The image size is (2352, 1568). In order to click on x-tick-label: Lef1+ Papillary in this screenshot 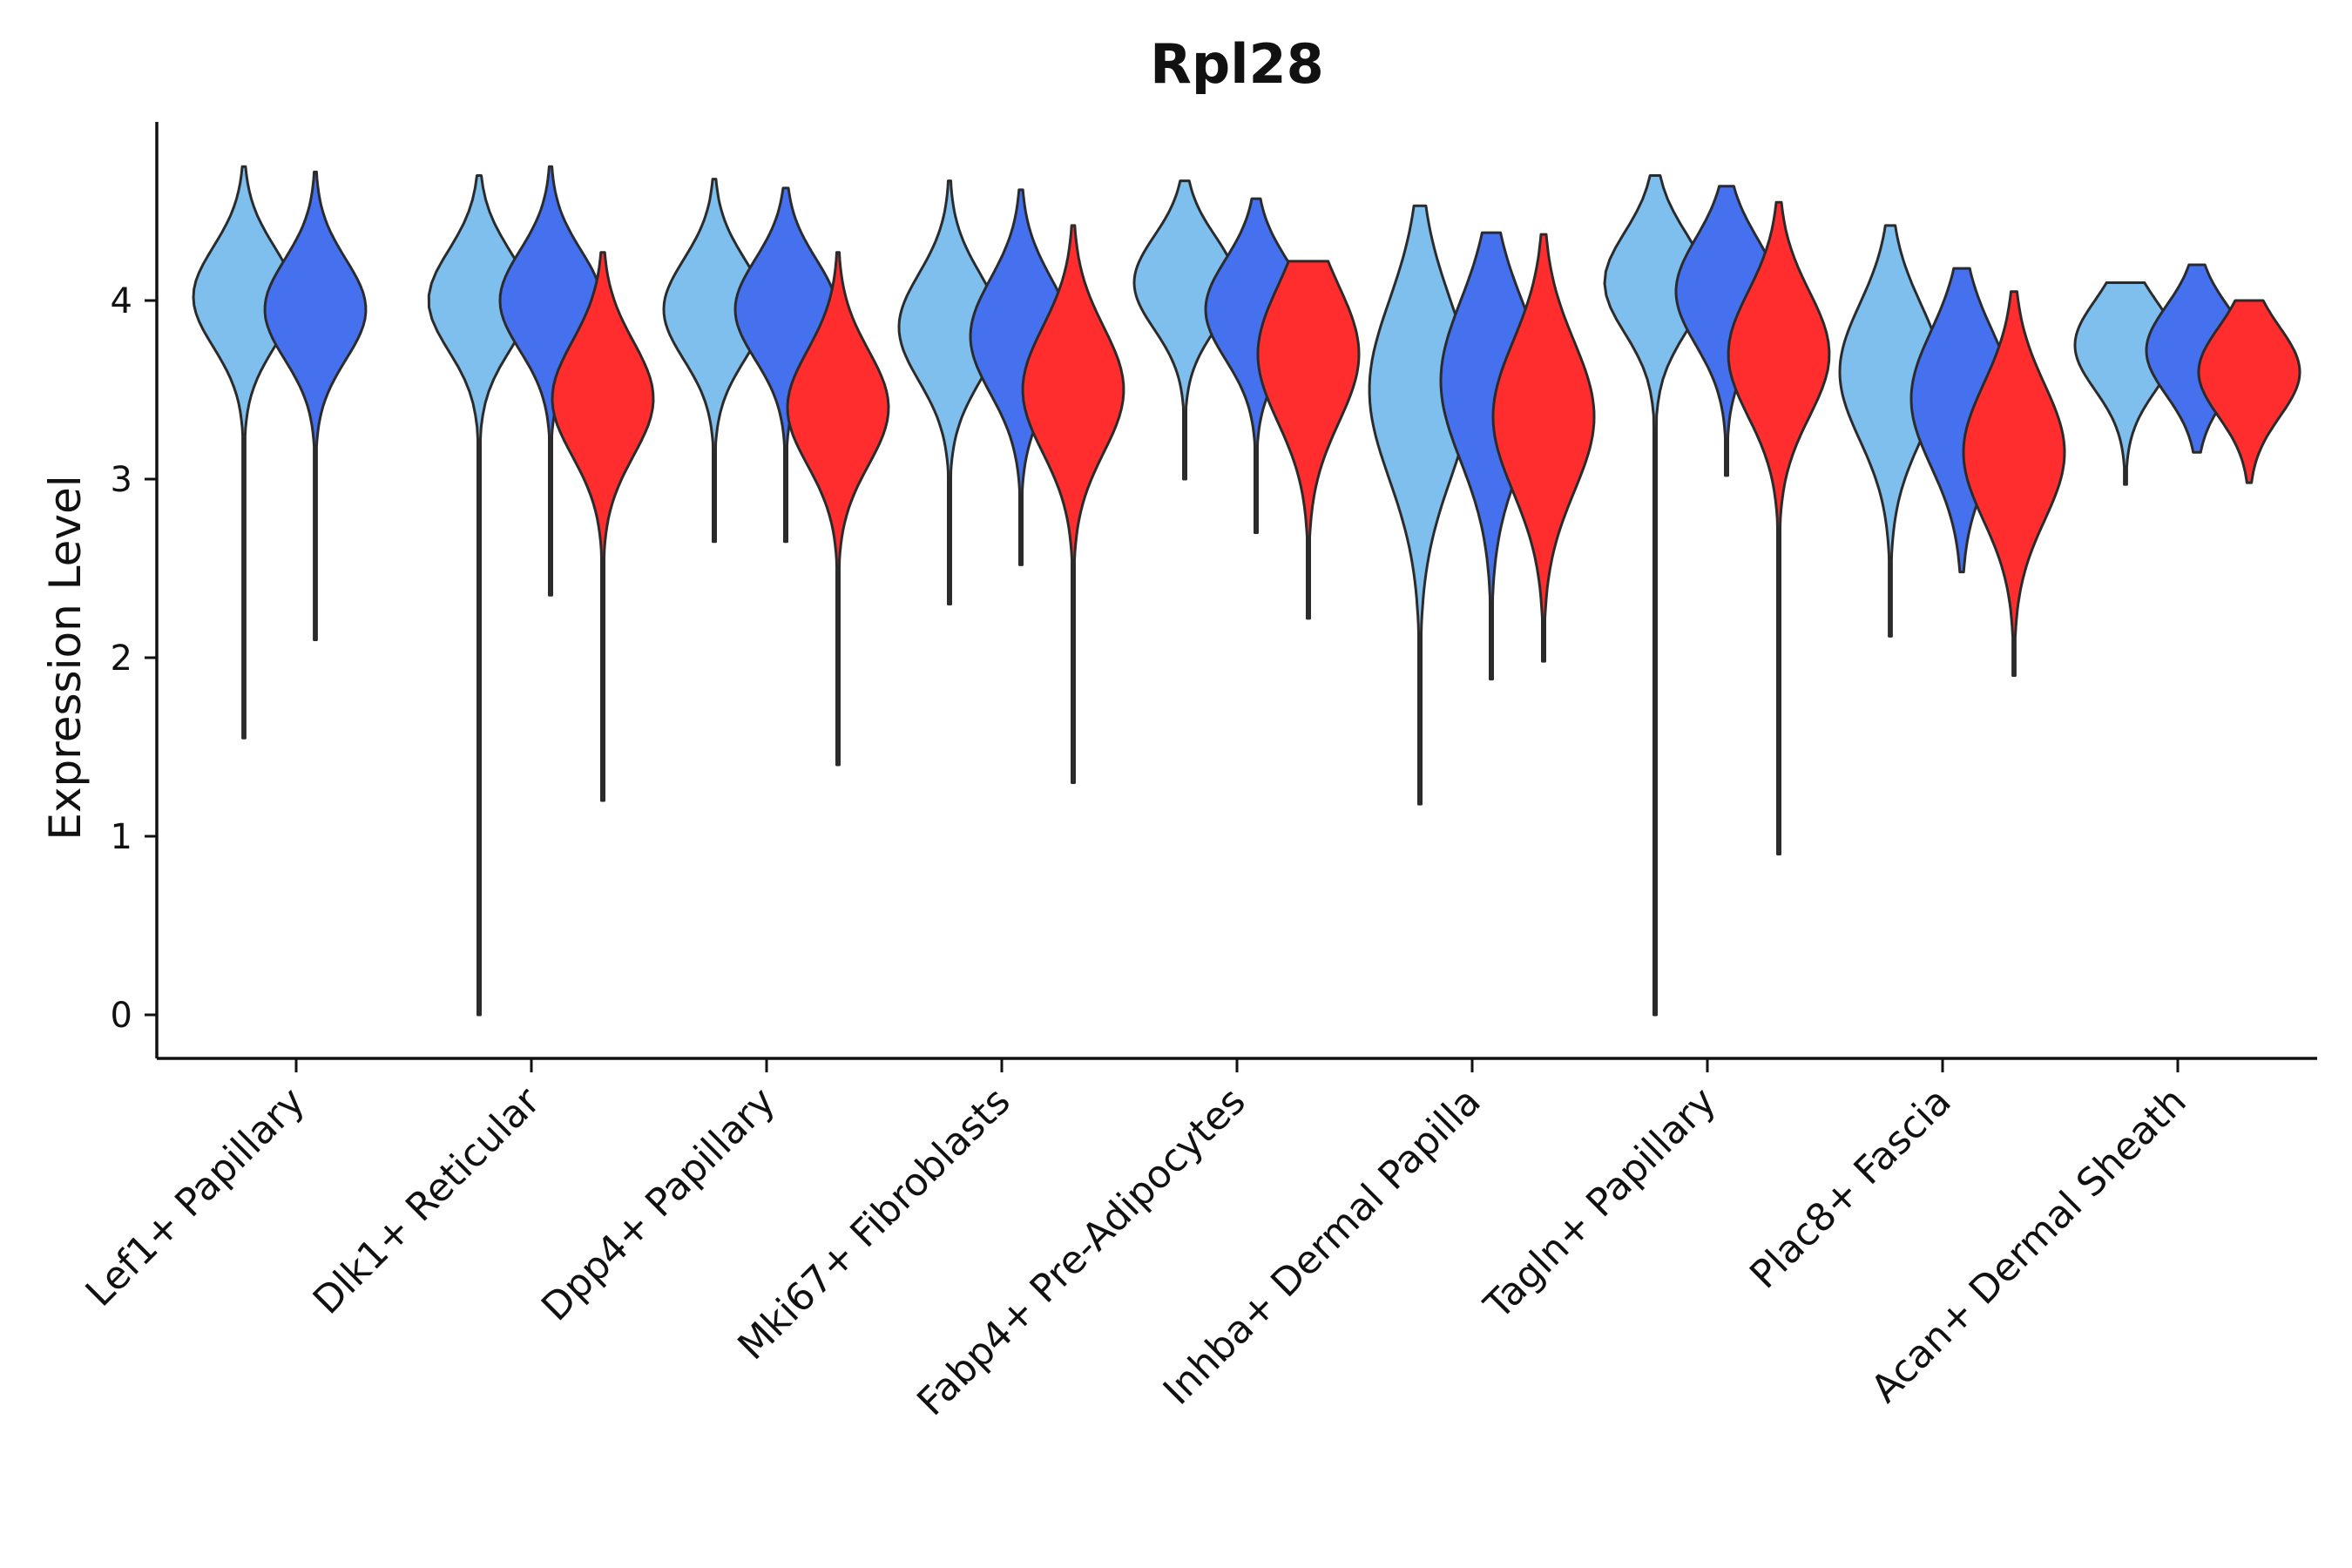, I will do `click(196, 1197)`.